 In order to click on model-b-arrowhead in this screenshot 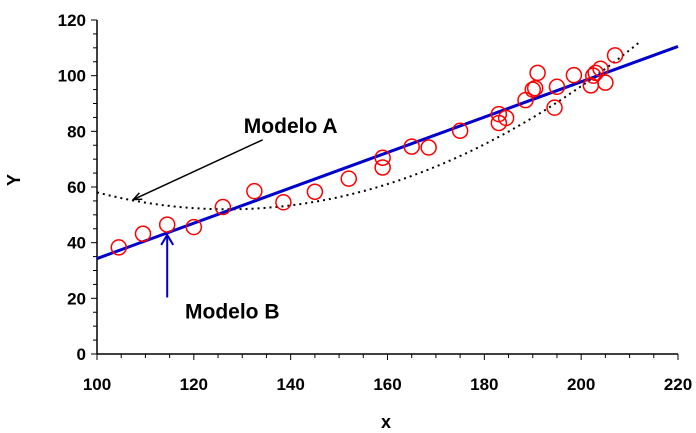, I will do `click(167, 239)`.